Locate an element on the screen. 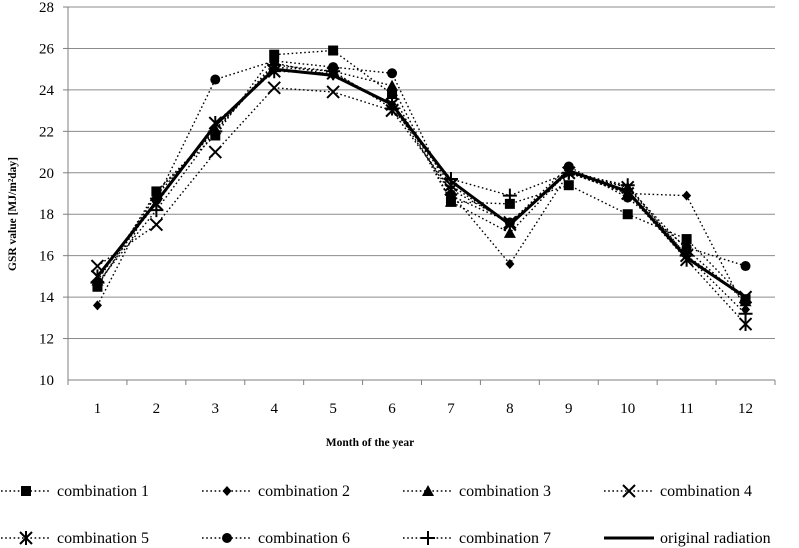 The height and width of the screenshot is (548, 799). y-tick-label: 28 is located at coordinates (46, 8).